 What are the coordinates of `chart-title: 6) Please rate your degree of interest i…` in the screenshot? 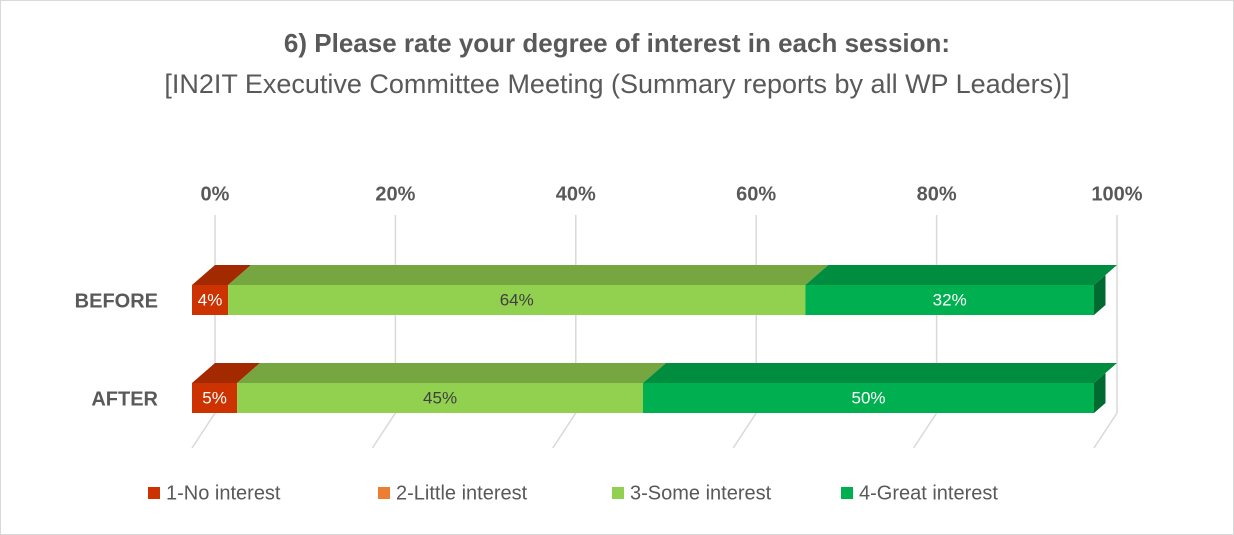 It's located at (617, 43).